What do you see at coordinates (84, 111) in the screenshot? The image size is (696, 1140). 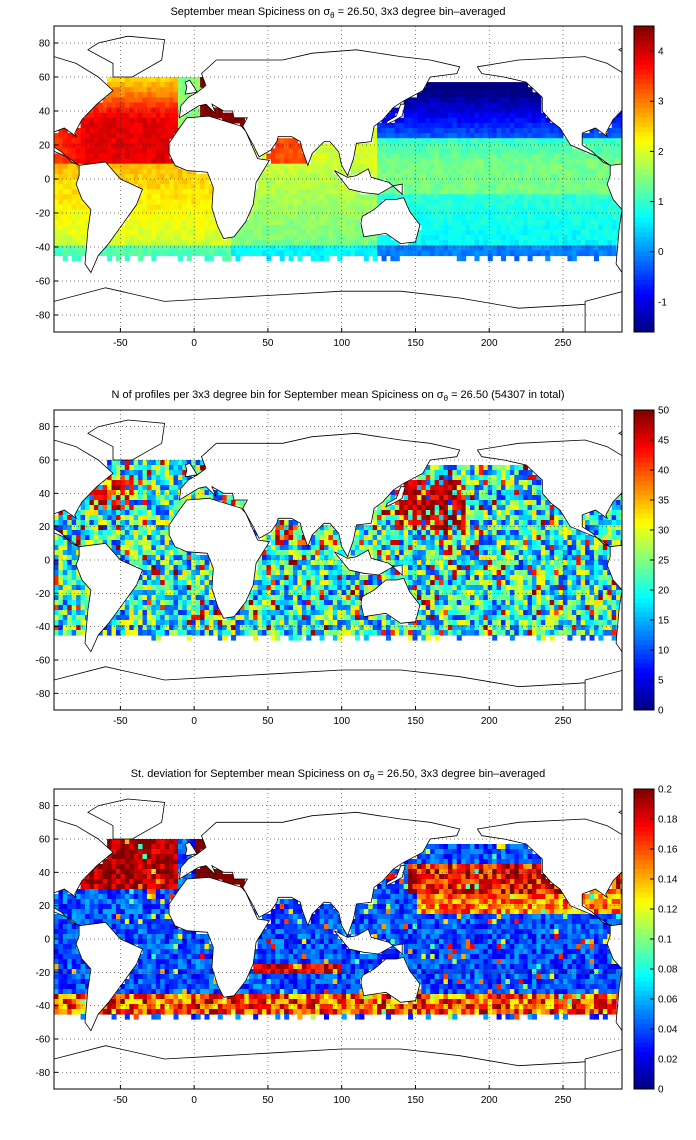 I see `coastline-namerica` at bounding box center [84, 111].